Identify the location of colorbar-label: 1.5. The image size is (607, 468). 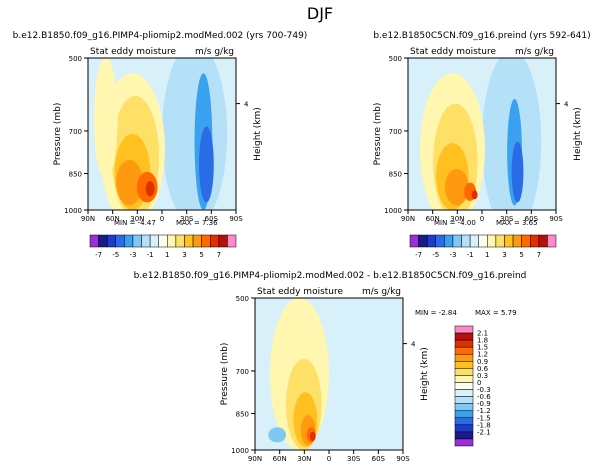
(482, 348).